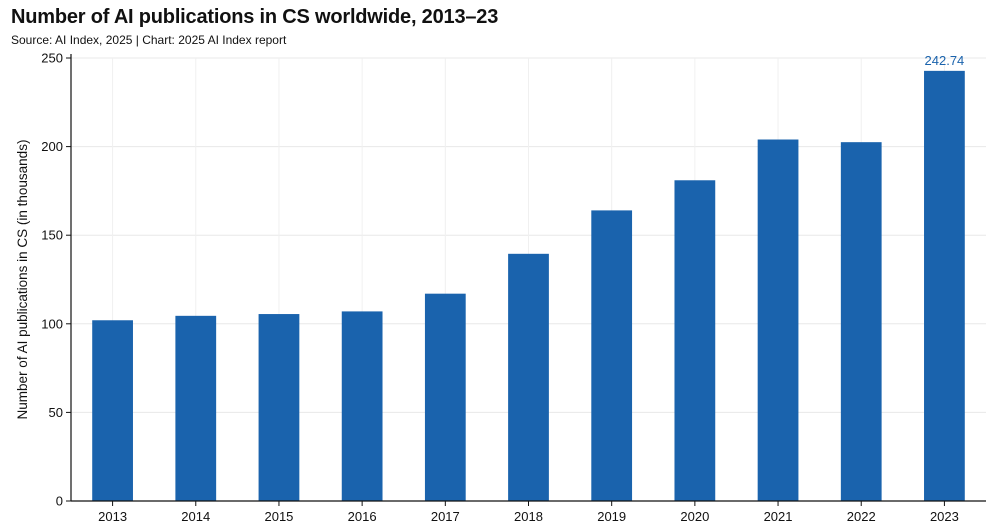 This screenshot has height=522, width=1000. What do you see at coordinates (279, 407) in the screenshot?
I see `bar-2015` at bounding box center [279, 407].